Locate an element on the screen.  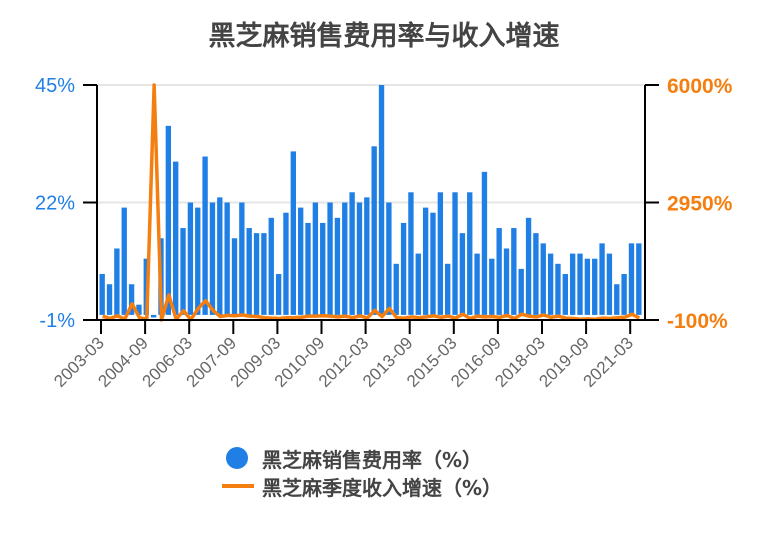
legend-item-bar: 黑芝麻销售费用率（%） is located at coordinates (362, 458).